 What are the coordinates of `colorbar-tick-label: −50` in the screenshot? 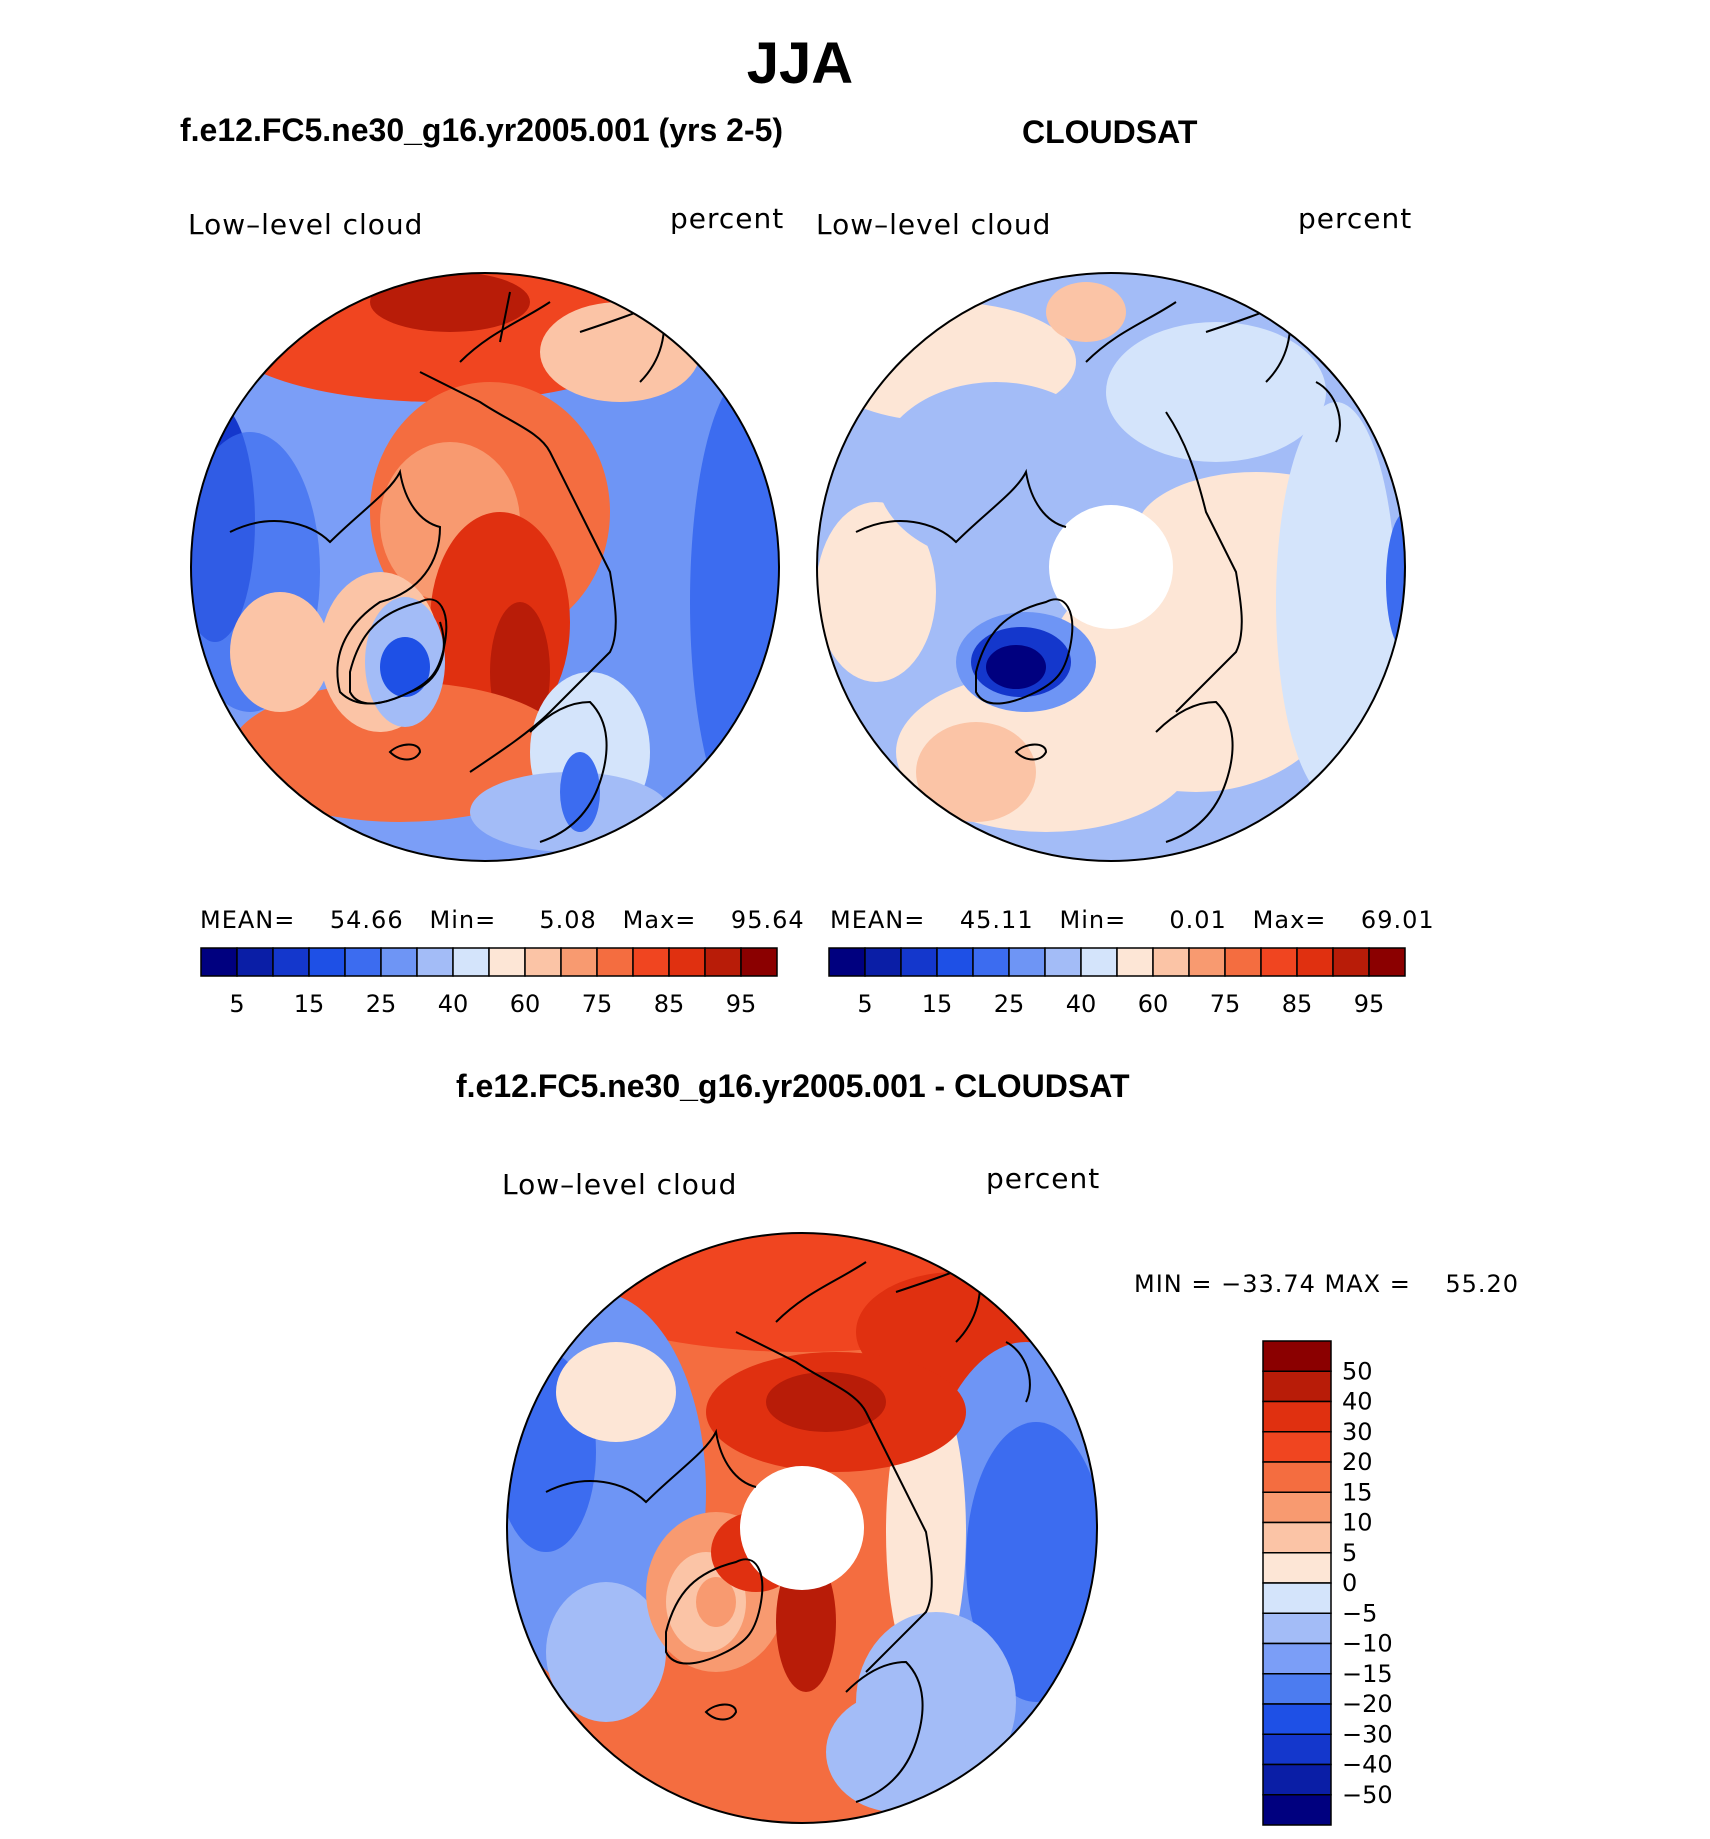 It's located at (1367, 1795).